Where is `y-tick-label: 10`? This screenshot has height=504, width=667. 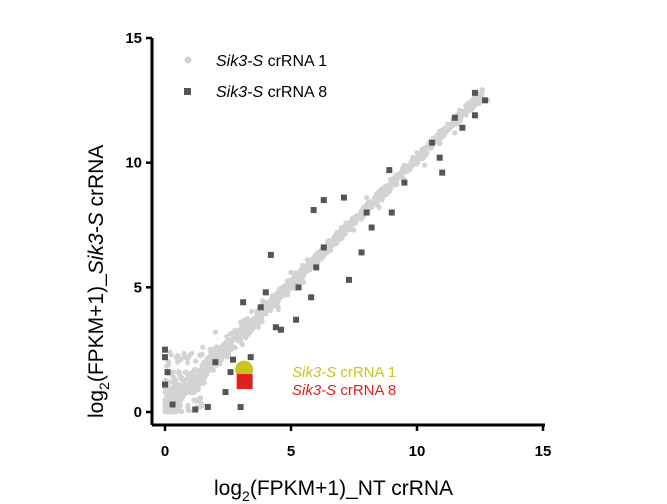 y-tick-label: 10 is located at coordinates (133, 163).